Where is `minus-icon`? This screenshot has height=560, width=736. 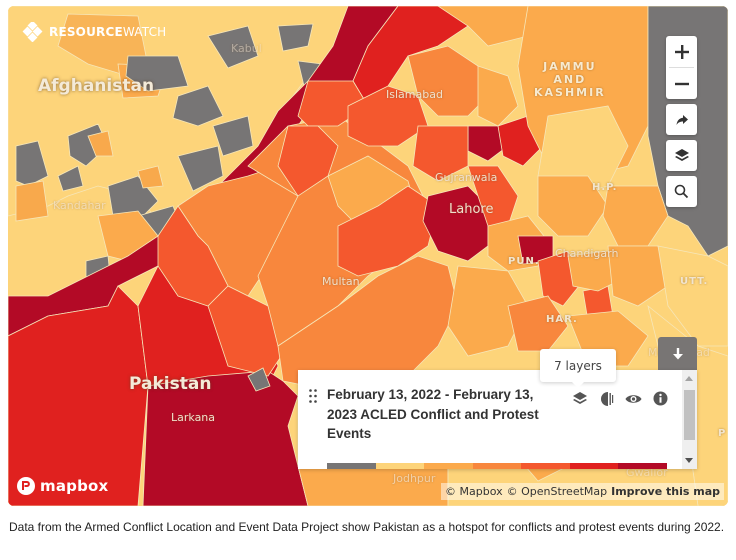
minus-icon is located at coordinates (681, 83).